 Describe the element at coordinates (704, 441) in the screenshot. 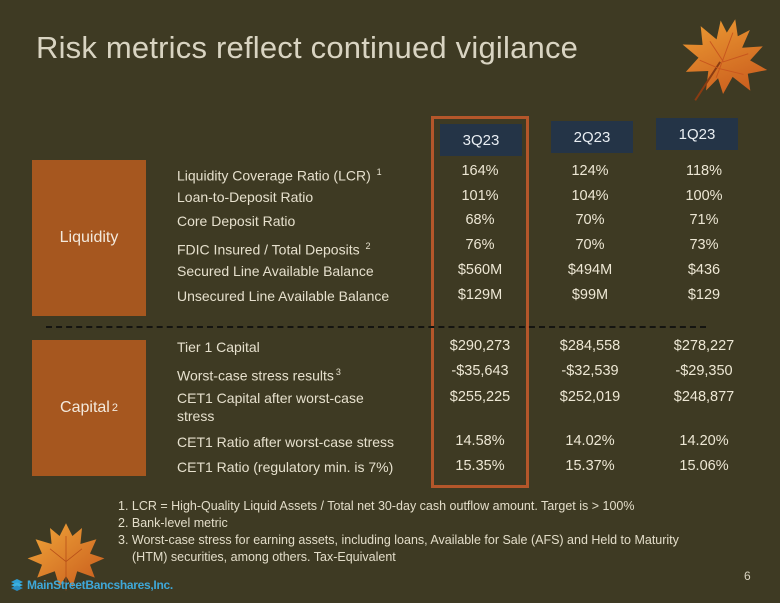

I see `capital-value-1q23: 14.20%` at that location.